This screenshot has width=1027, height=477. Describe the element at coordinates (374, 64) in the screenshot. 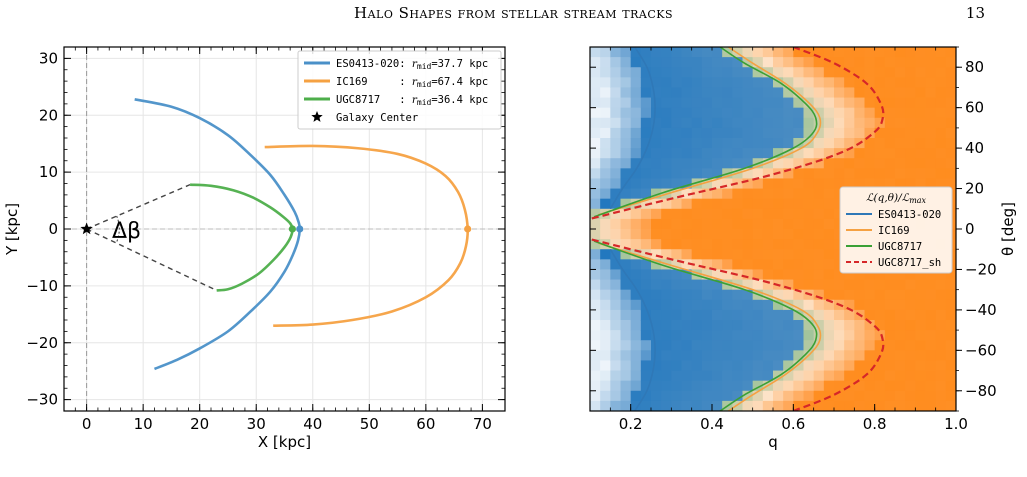

I see `legend-name-es0413: ES0413-020:` at that location.